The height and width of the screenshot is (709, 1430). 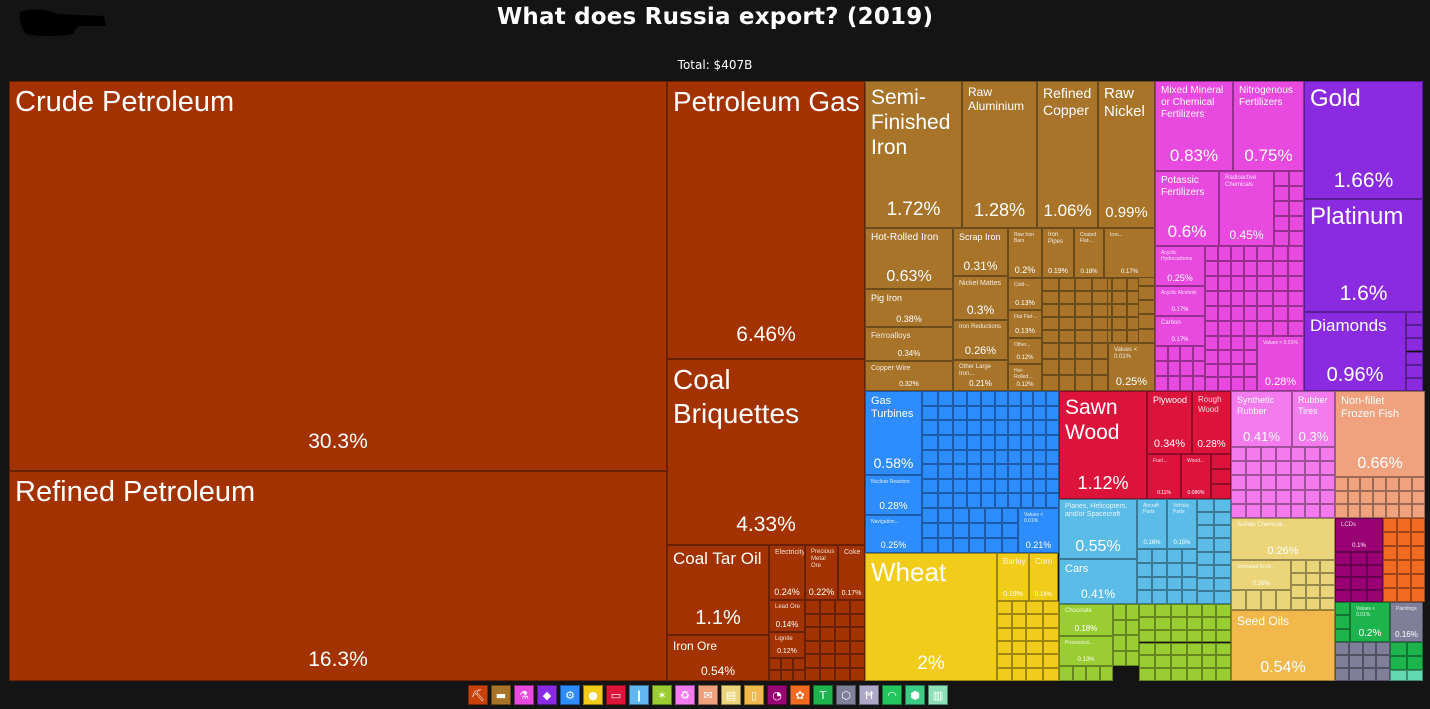 I want to click on shell-icon: ✿, so click(x=800, y=695).